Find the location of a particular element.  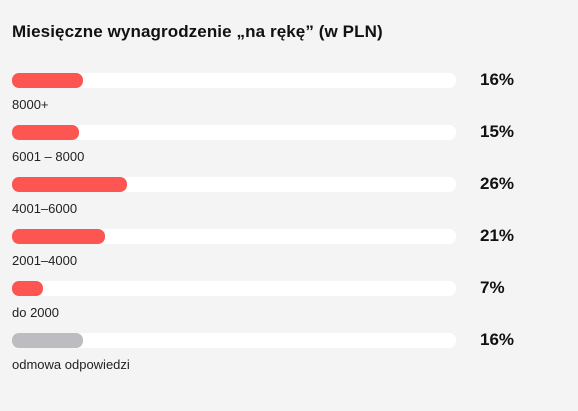

category-label: do 2000 is located at coordinates (35, 312).